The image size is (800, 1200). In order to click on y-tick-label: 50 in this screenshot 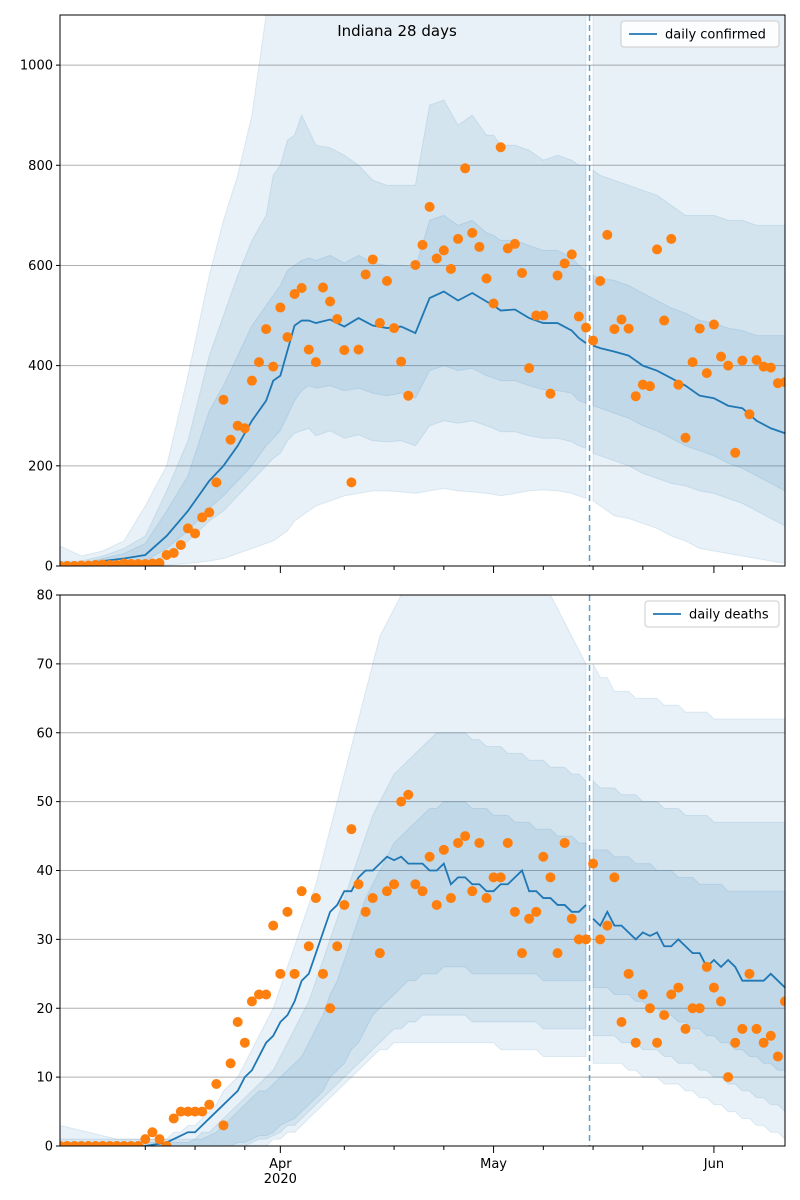, I will do `click(44, 802)`.